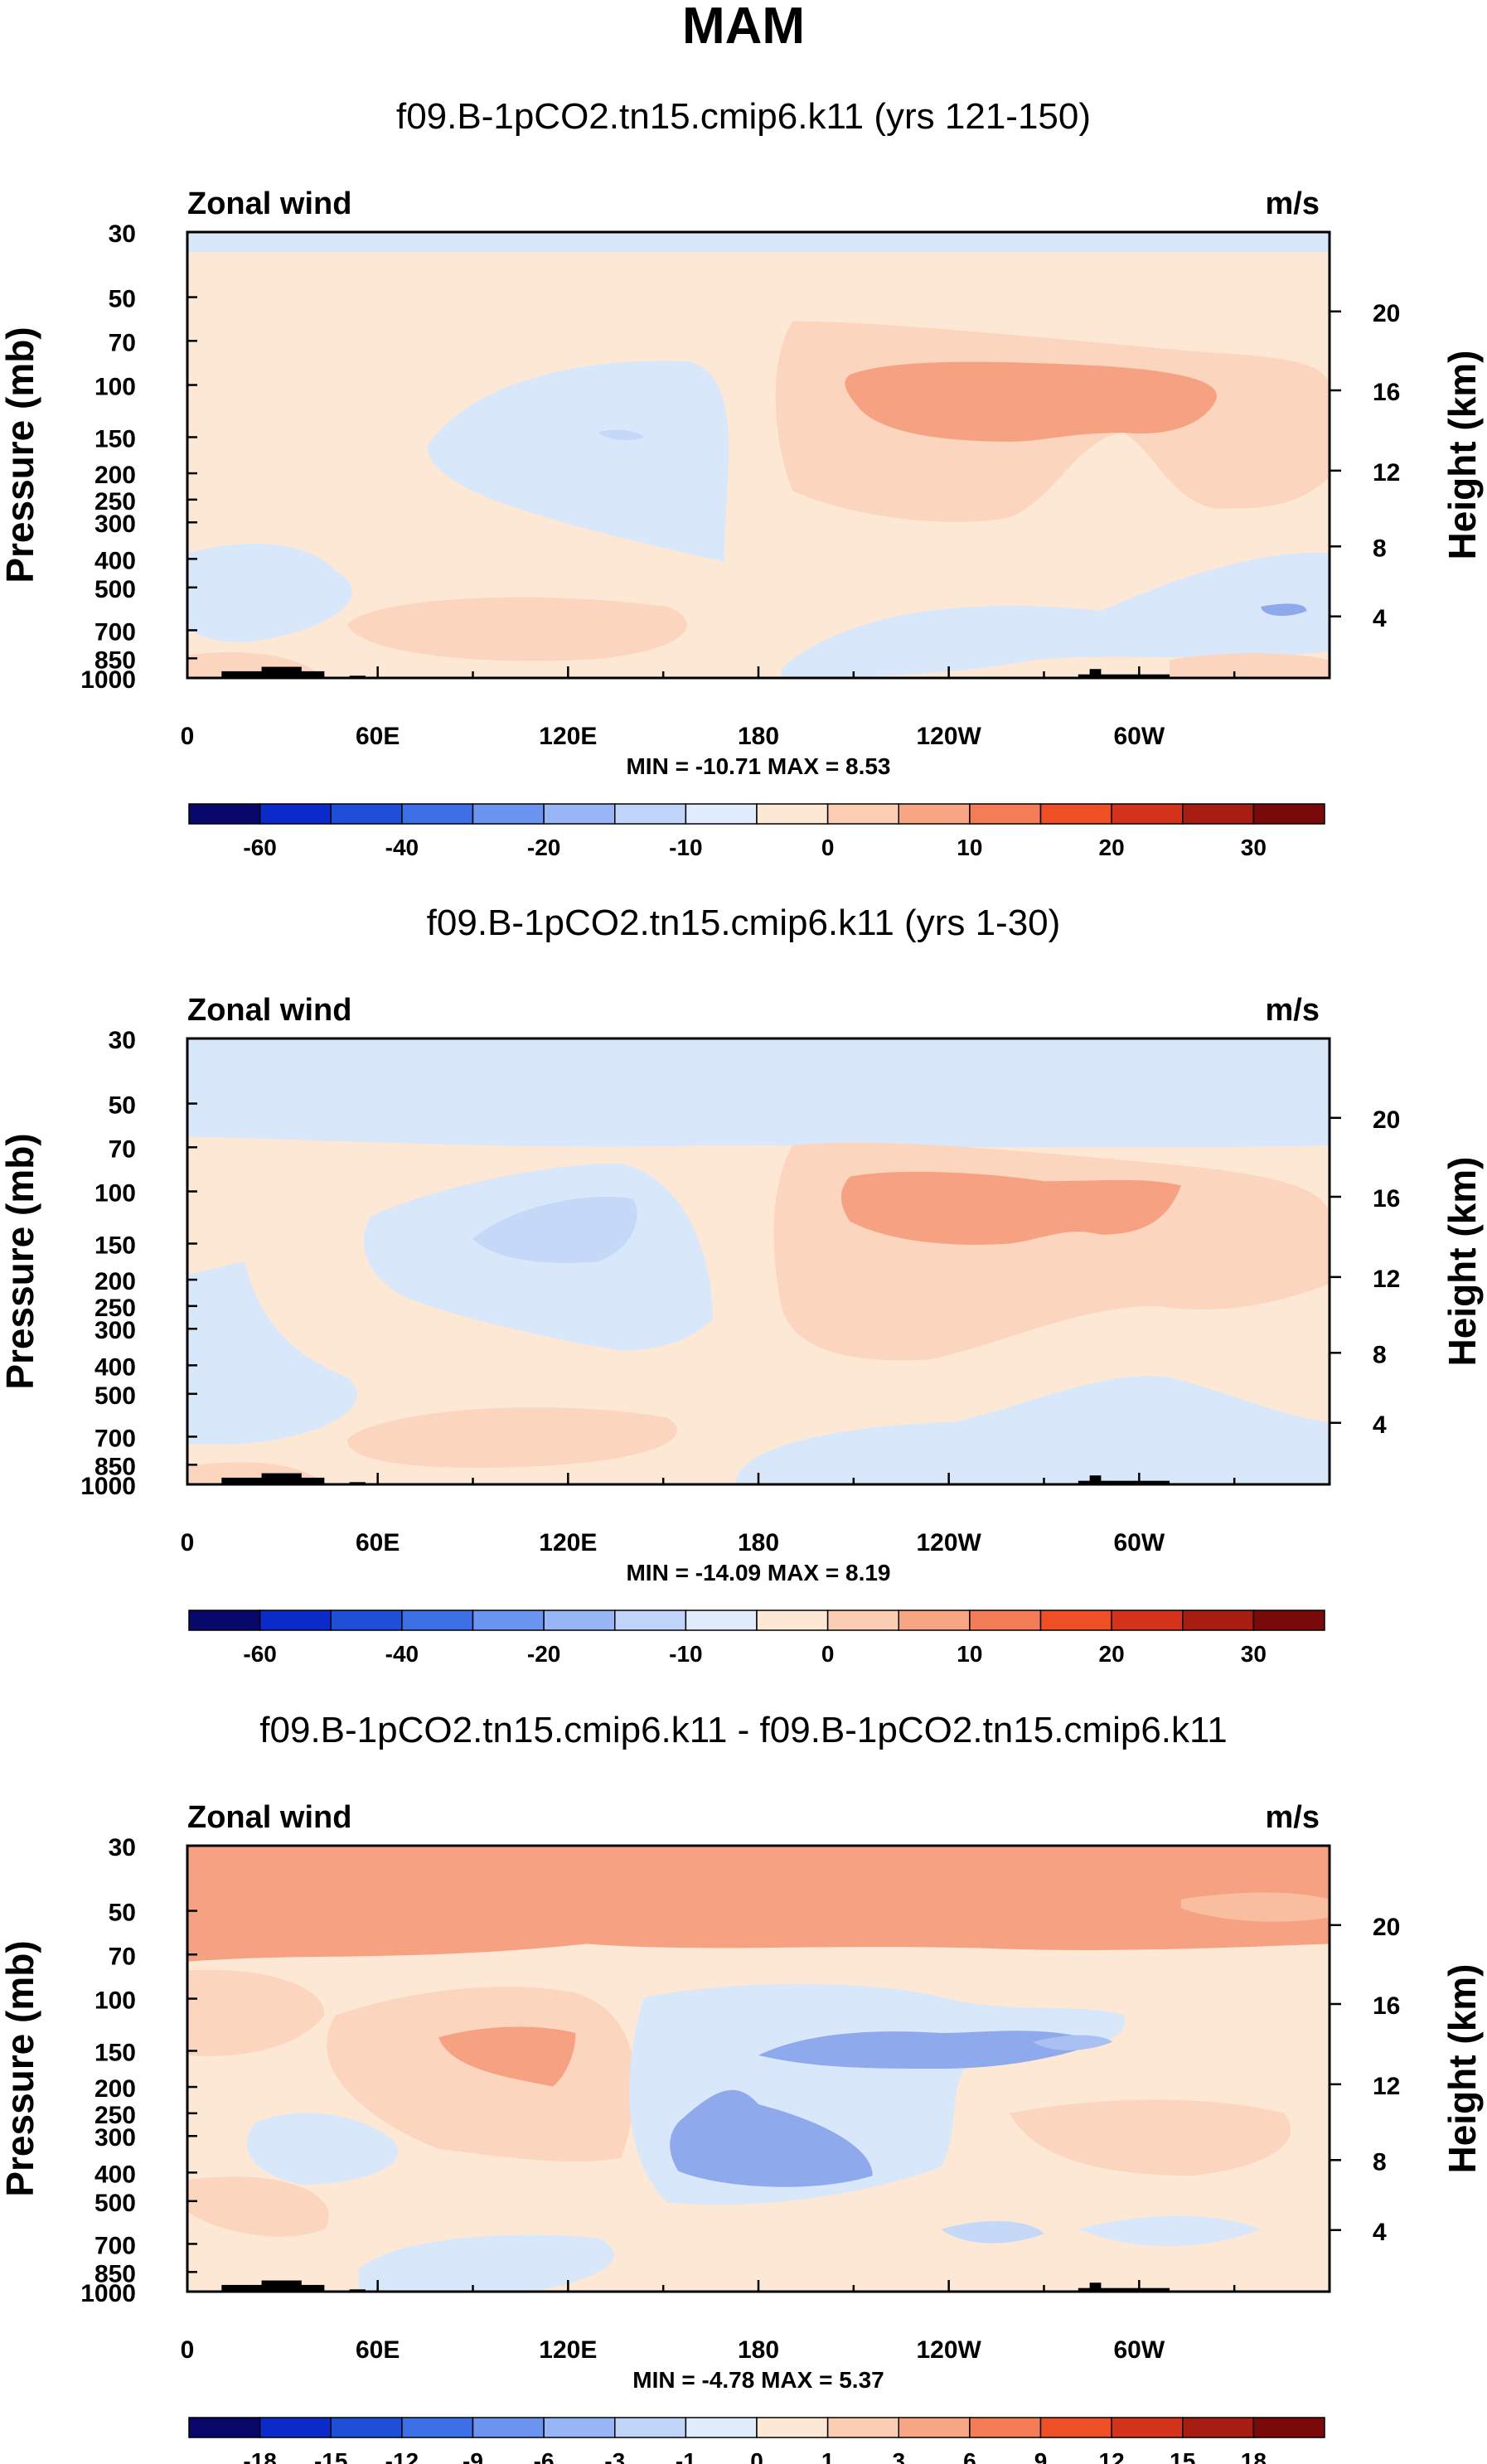 This screenshot has width=1487, height=2464. I want to click on min-max-stats: MIN = -10.71 MAX = 8.53, so click(758, 766).